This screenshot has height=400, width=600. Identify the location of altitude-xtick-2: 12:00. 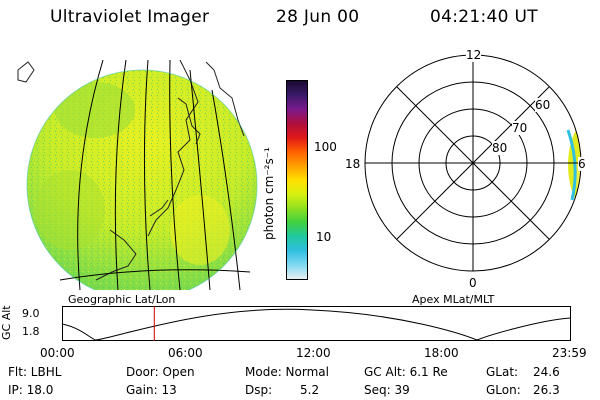
(313, 353).